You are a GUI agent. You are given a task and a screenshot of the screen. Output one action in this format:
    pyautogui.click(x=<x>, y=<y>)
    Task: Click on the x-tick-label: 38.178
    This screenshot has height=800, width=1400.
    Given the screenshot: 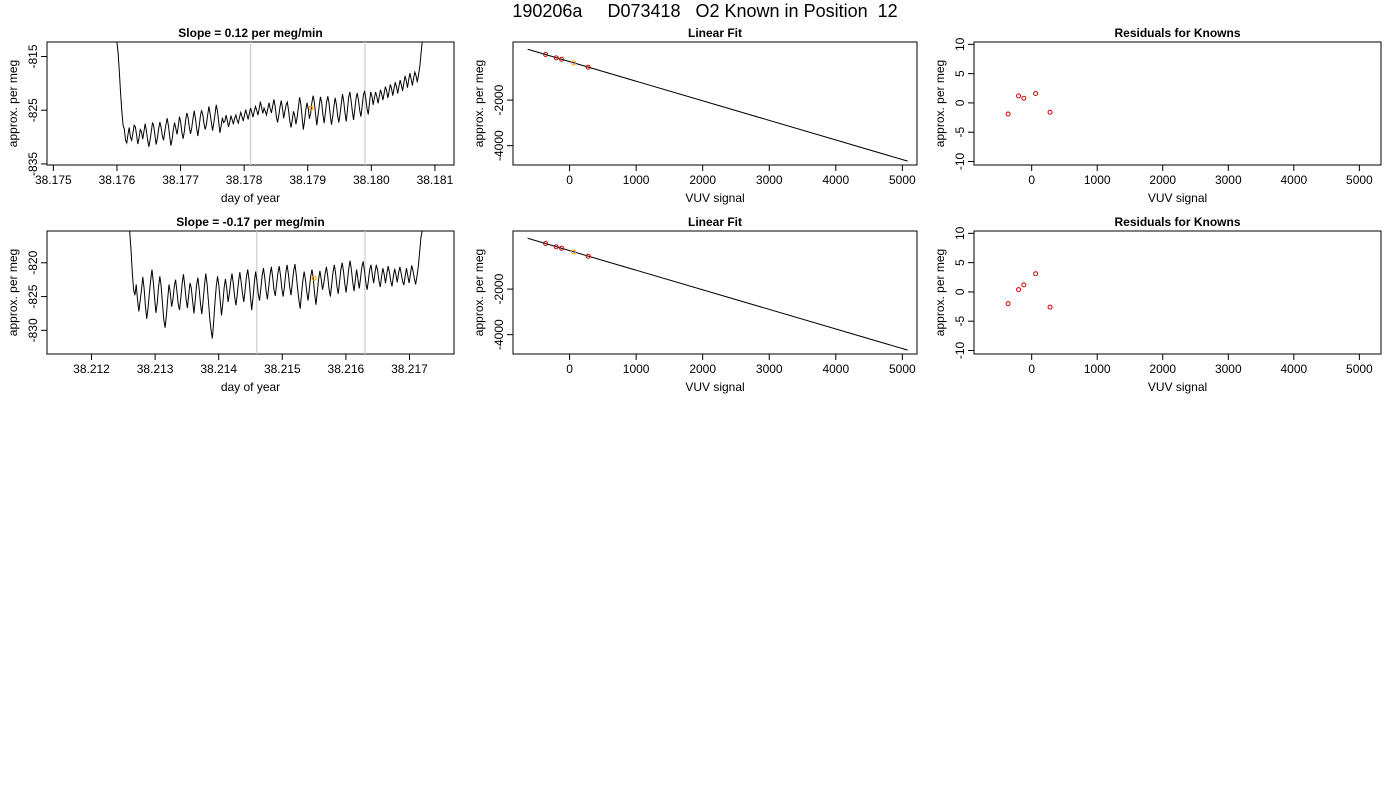 What is the action you would take?
    pyautogui.click(x=244, y=180)
    